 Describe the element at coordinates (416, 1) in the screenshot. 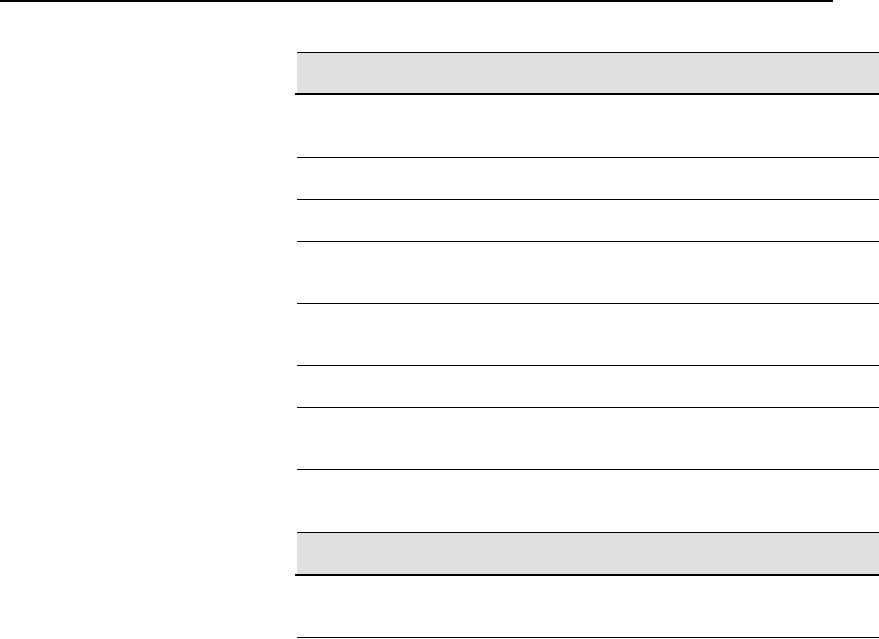

I see `page-top-rule` at that location.